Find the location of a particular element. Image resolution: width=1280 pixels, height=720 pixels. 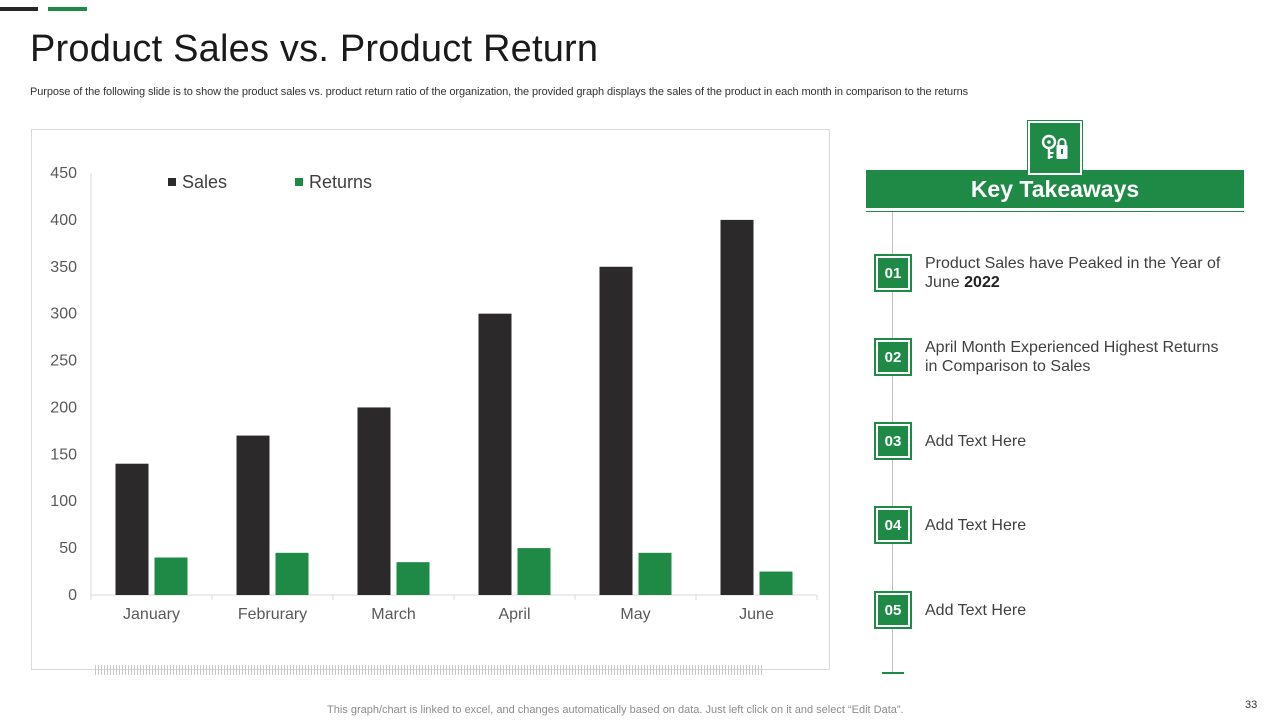

takeaway-number: 02 is located at coordinates (893, 357).